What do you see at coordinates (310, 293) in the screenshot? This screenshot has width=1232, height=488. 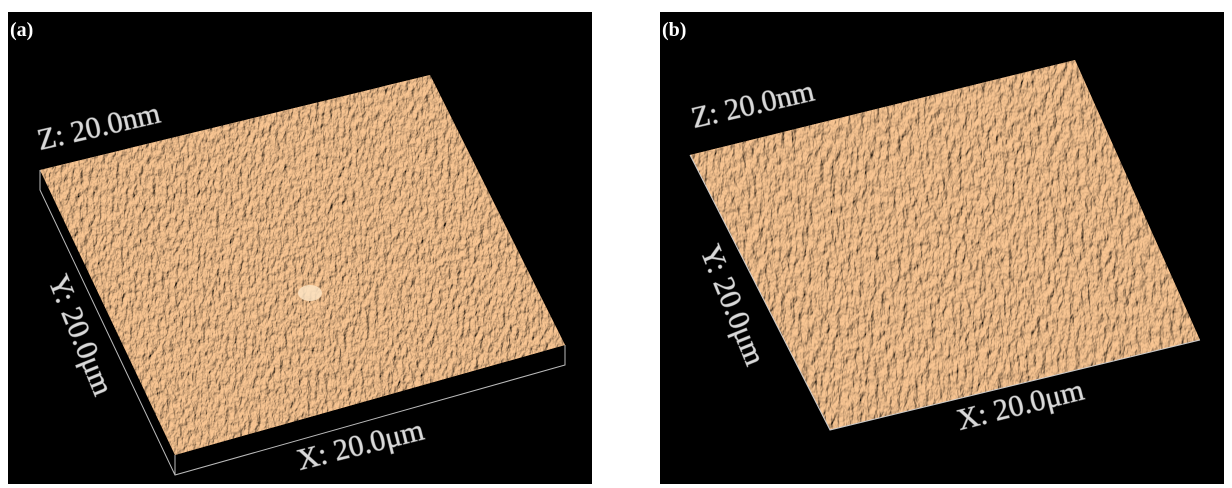 I see `surface-feature` at bounding box center [310, 293].